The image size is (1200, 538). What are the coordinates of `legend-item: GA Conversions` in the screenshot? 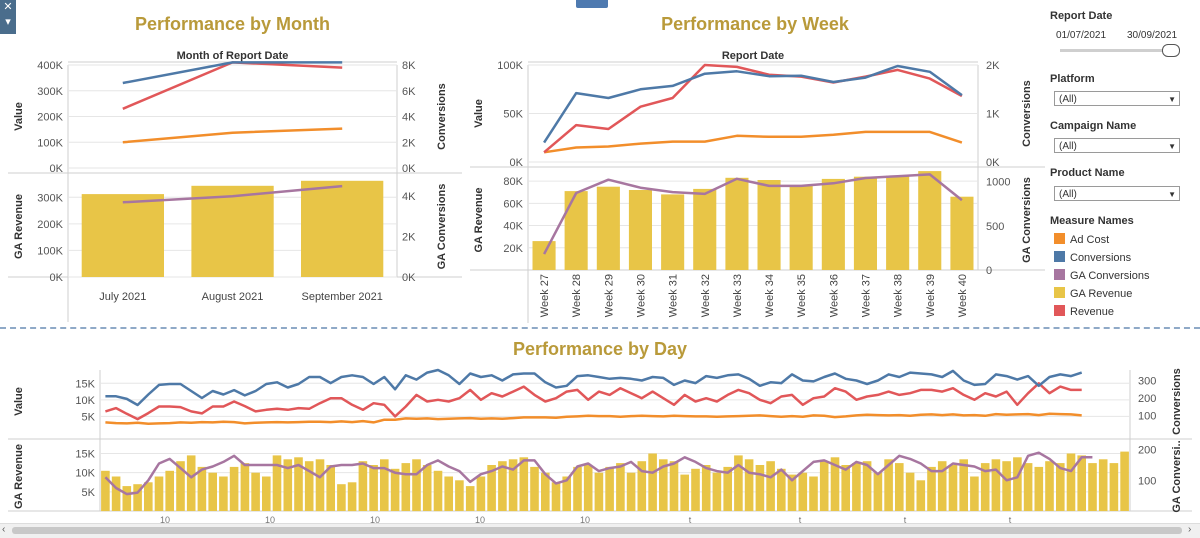 It's located at (1101, 276).